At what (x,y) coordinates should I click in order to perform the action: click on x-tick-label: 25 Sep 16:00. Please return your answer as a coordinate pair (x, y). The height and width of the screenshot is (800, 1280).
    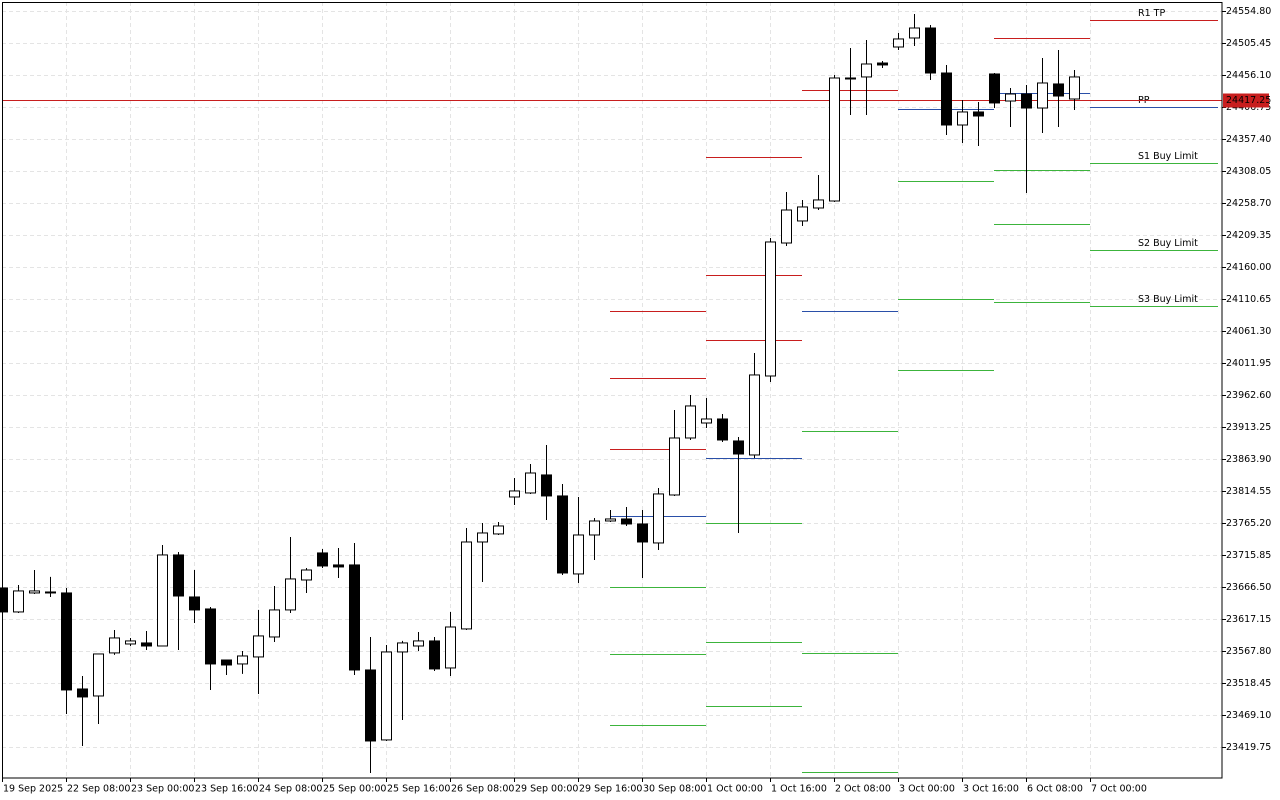
    Looking at the image, I should click on (418, 789).